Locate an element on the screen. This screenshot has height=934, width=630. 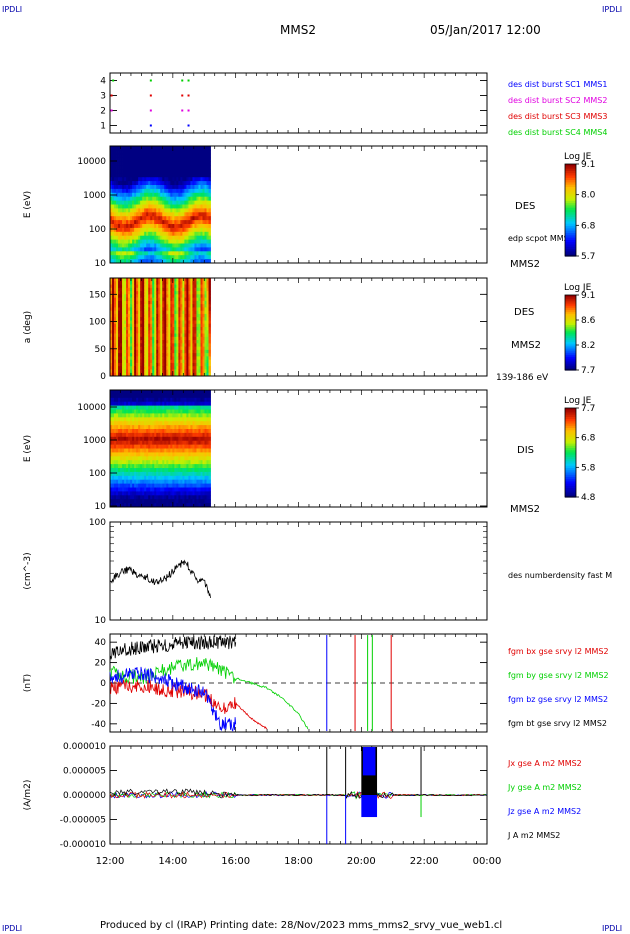
des-pitch-colorbar-color-step is located at coordinates (570, 341).